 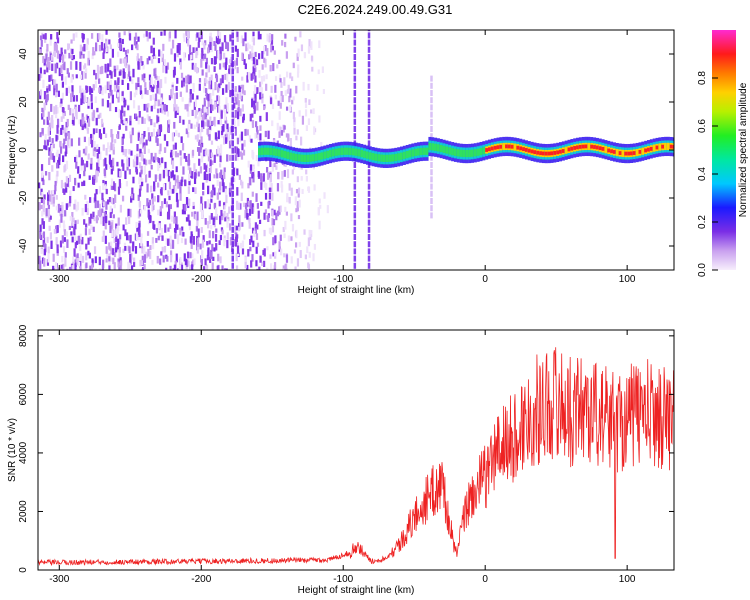 I want to click on snr-y-label: SNR (10 * v/v), so click(x=12, y=450).